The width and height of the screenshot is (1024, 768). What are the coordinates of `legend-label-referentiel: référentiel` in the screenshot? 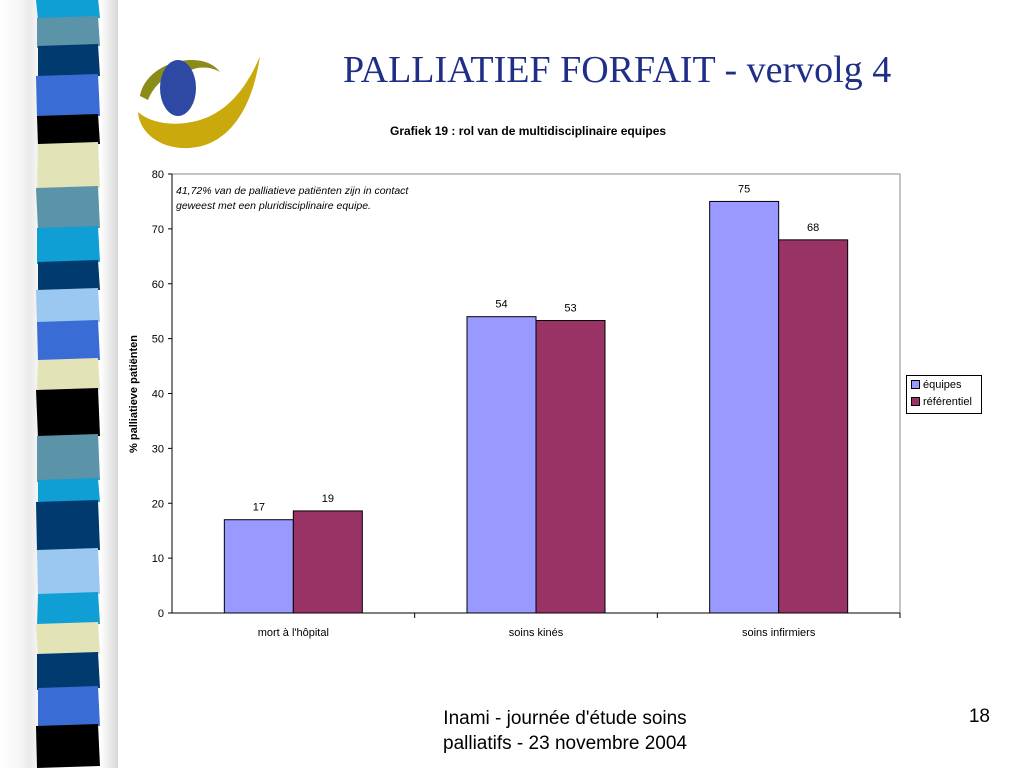 It's located at (947, 401).